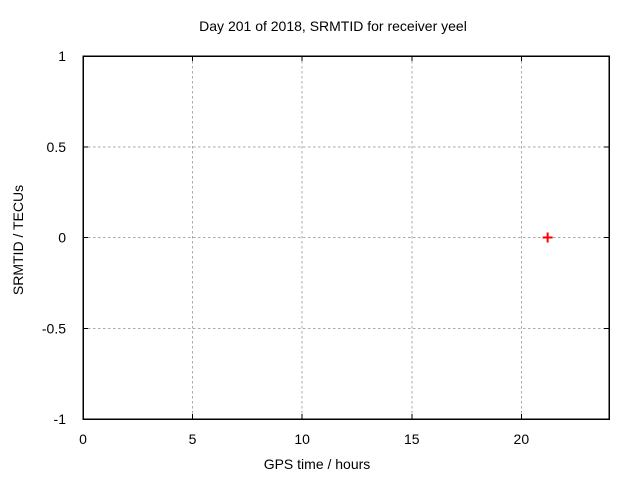 The height and width of the screenshot is (480, 640). I want to click on y-tick-label: -1, so click(60, 419).